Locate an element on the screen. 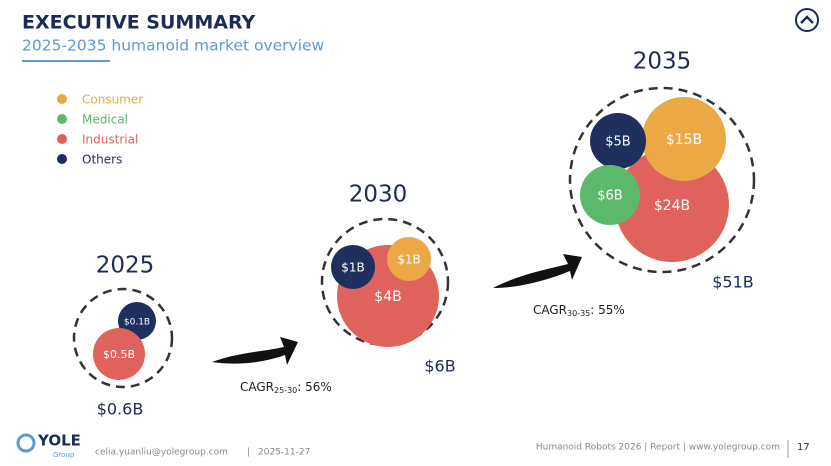 This screenshot has height=466, width=831. button-ring is located at coordinates (807, 20).